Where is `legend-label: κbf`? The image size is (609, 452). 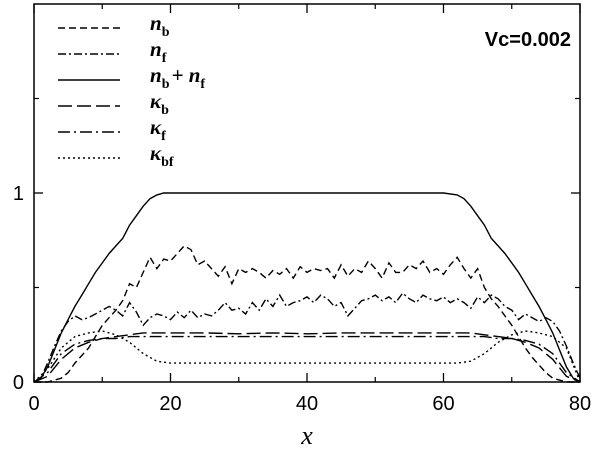
legend-label: κbf is located at coordinates (162, 155).